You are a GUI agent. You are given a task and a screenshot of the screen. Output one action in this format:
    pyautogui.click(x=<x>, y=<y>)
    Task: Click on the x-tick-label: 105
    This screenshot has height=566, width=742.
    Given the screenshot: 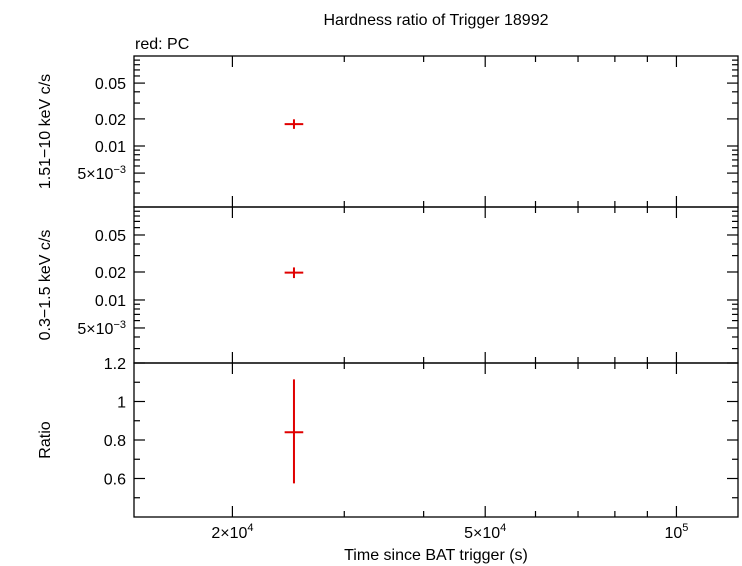 What is the action you would take?
    pyautogui.click(x=676, y=532)
    